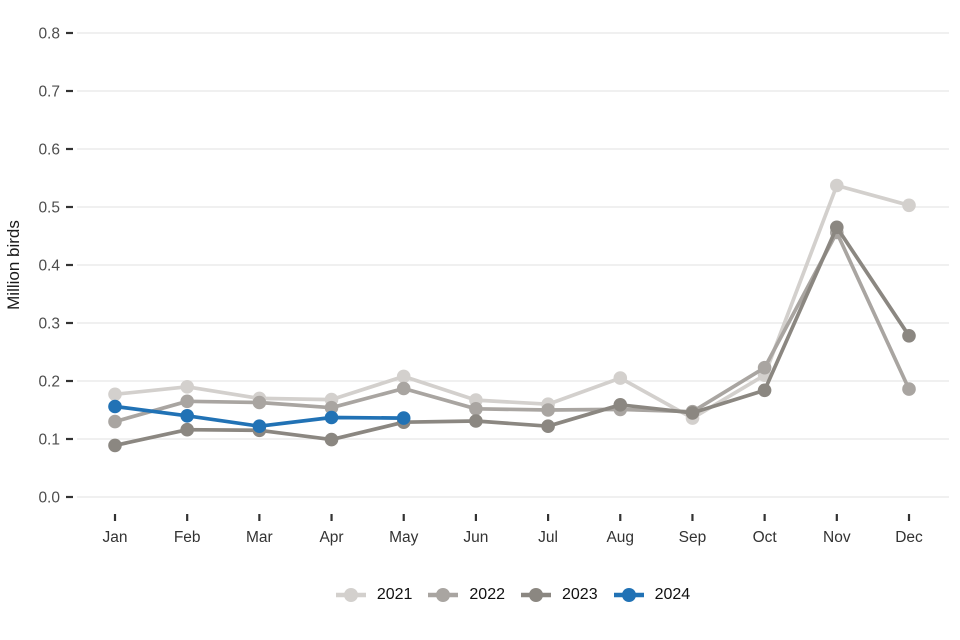 This screenshot has width=960, height=640. What do you see at coordinates (548, 426) in the screenshot?
I see `data-point-2023-Jul` at bounding box center [548, 426].